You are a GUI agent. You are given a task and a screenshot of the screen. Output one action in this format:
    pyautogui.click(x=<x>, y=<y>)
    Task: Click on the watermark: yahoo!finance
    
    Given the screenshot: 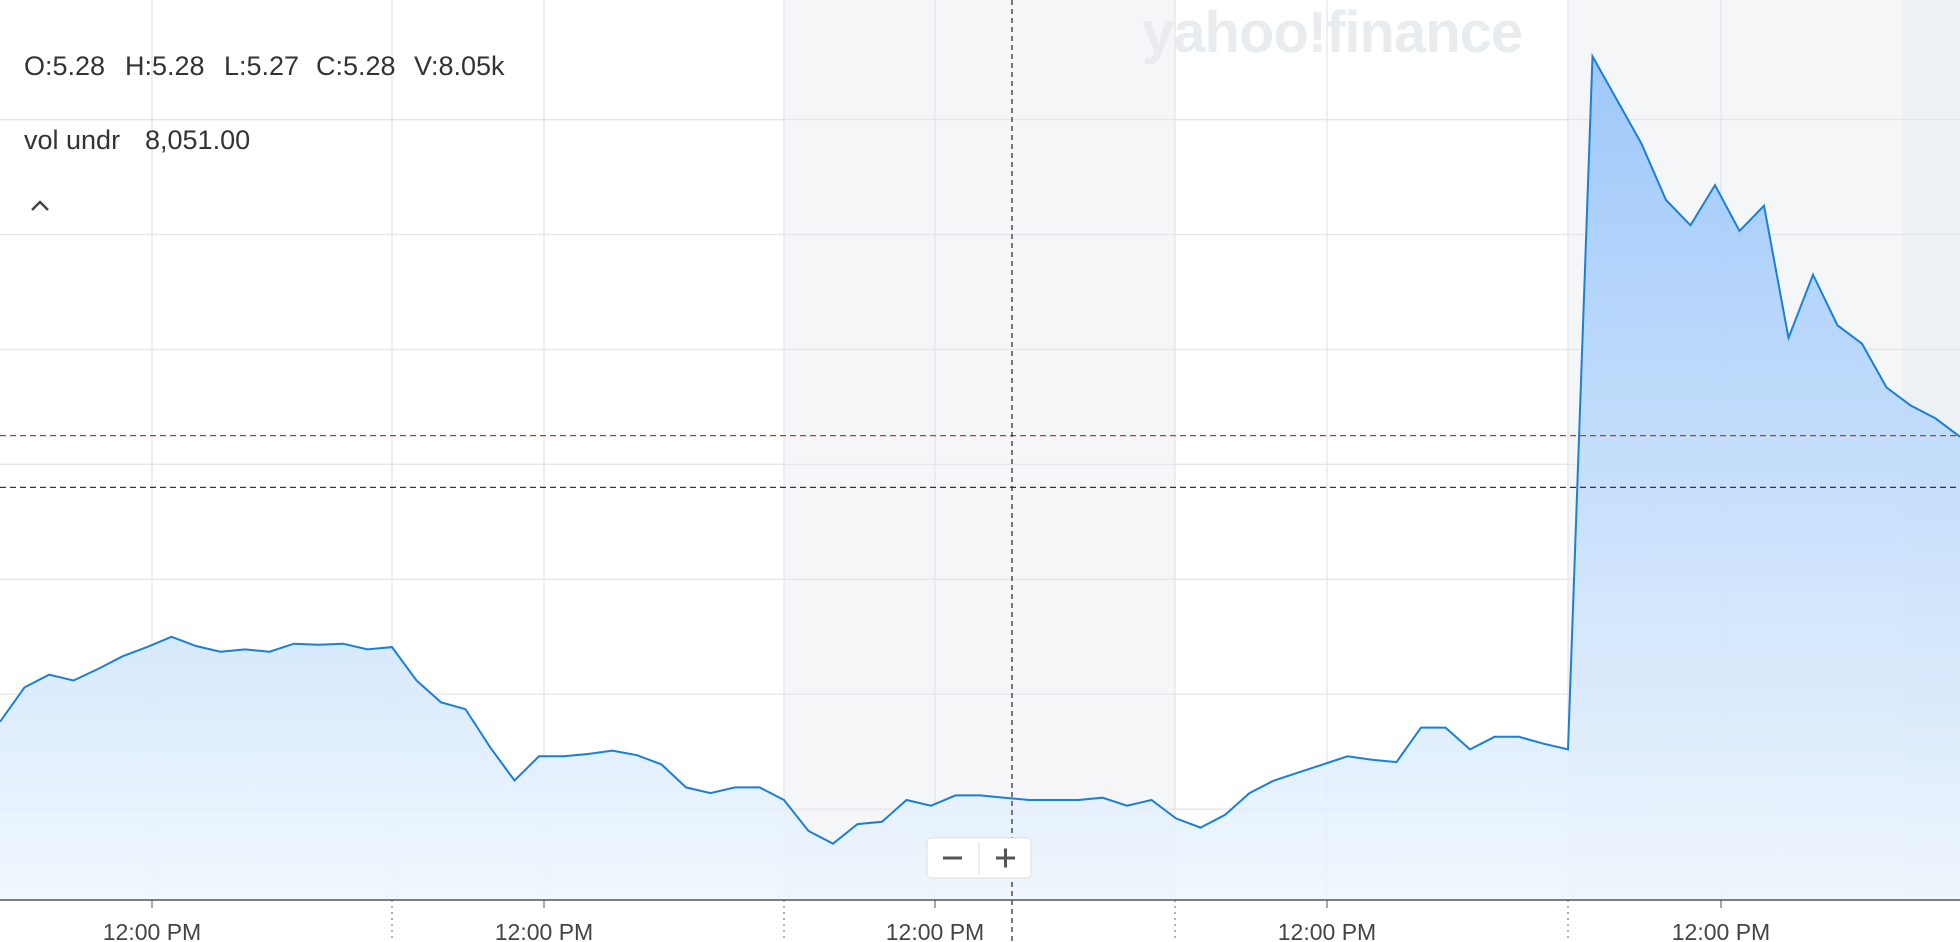 What is the action you would take?
    pyautogui.click(x=1332, y=32)
    